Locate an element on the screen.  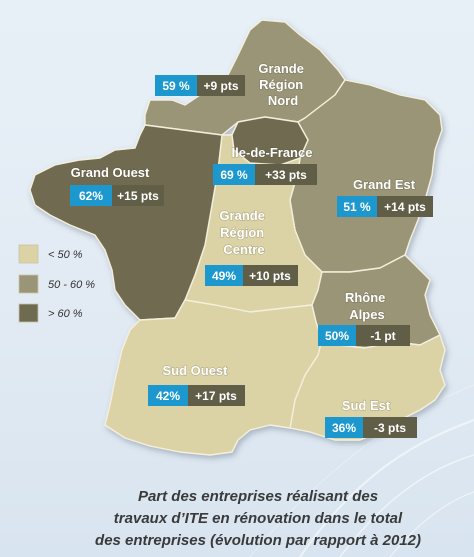
caption-line: Part des entreprises réalisant des is located at coordinates (258, 496).